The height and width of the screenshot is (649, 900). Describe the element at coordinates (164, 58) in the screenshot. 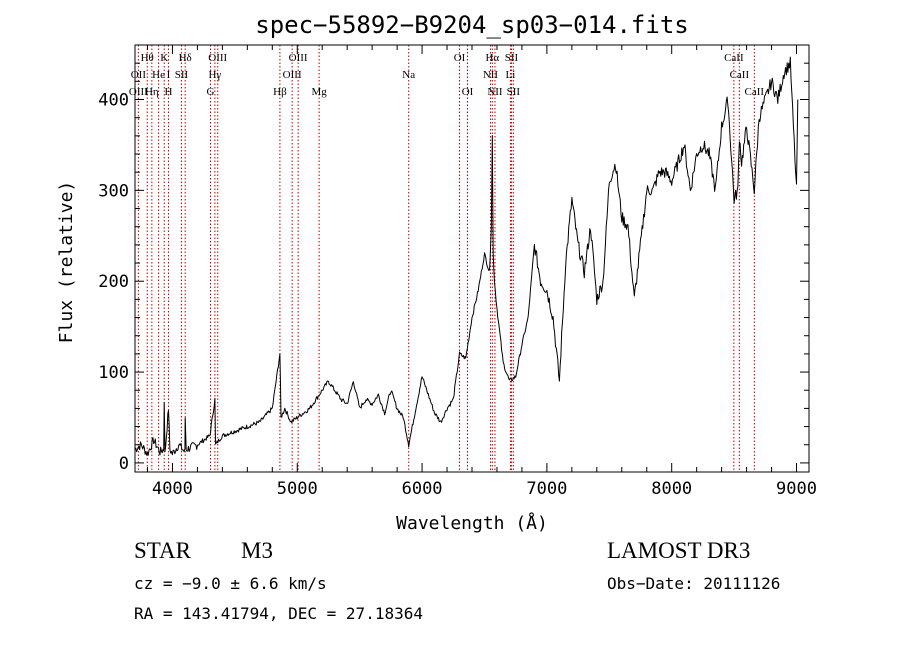

I see `line-label: K` at that location.